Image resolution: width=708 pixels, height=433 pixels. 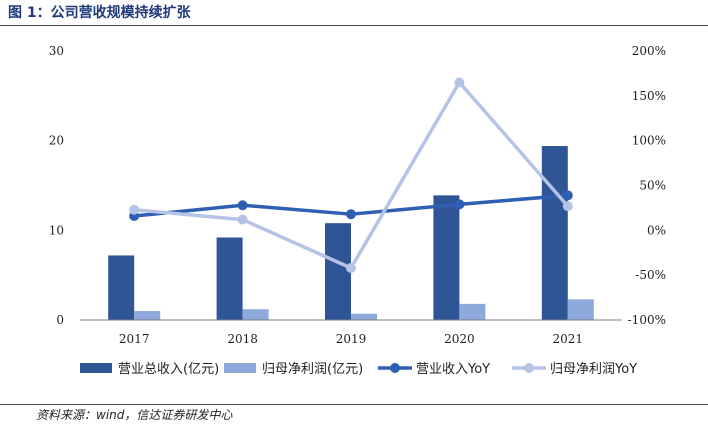 I want to click on x-tick-label: 2017, so click(x=134, y=339).